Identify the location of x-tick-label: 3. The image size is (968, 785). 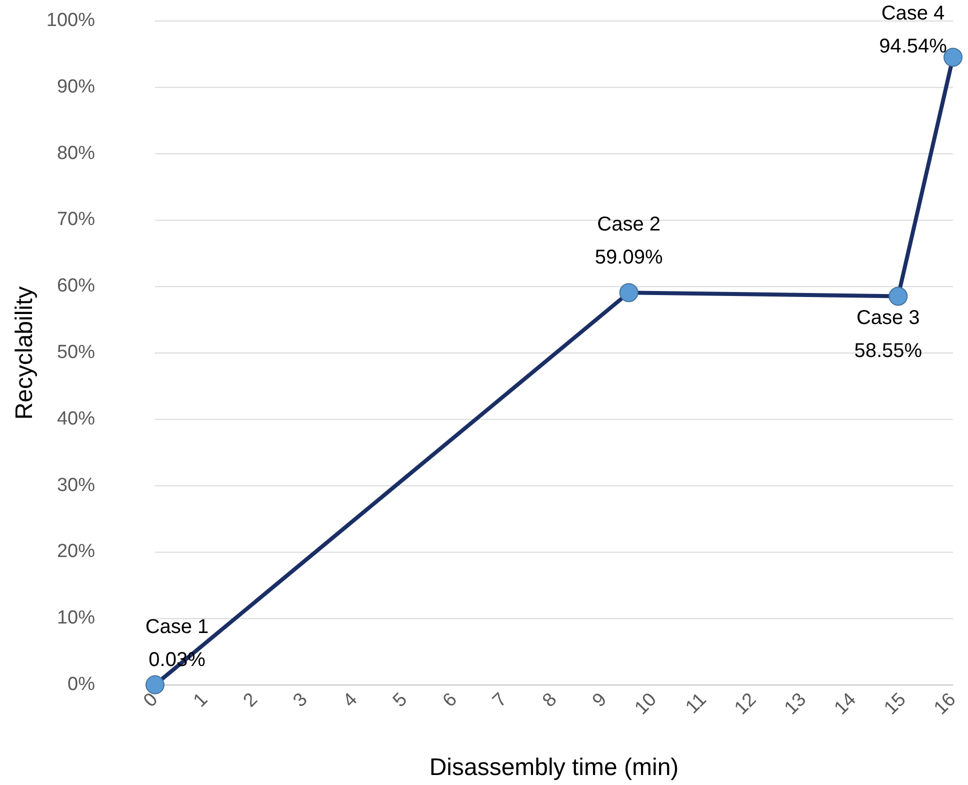
(300, 700).